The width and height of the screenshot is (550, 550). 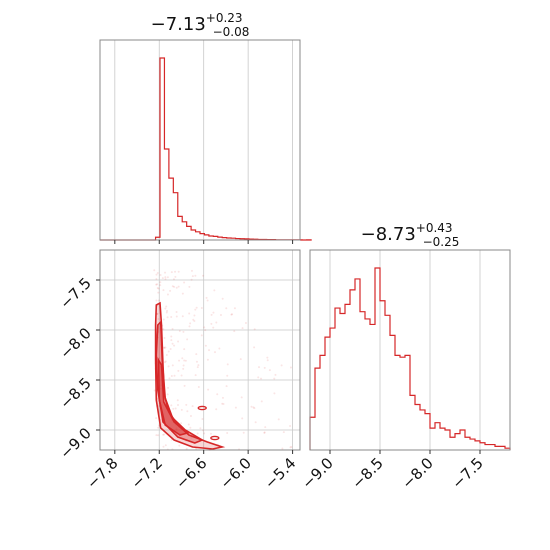 What do you see at coordinates (191, 473) in the screenshot?
I see `joint-x-tick-labels: −7.8 −7.2 −6.6 −6.0 −5.4` at bounding box center [191, 473].